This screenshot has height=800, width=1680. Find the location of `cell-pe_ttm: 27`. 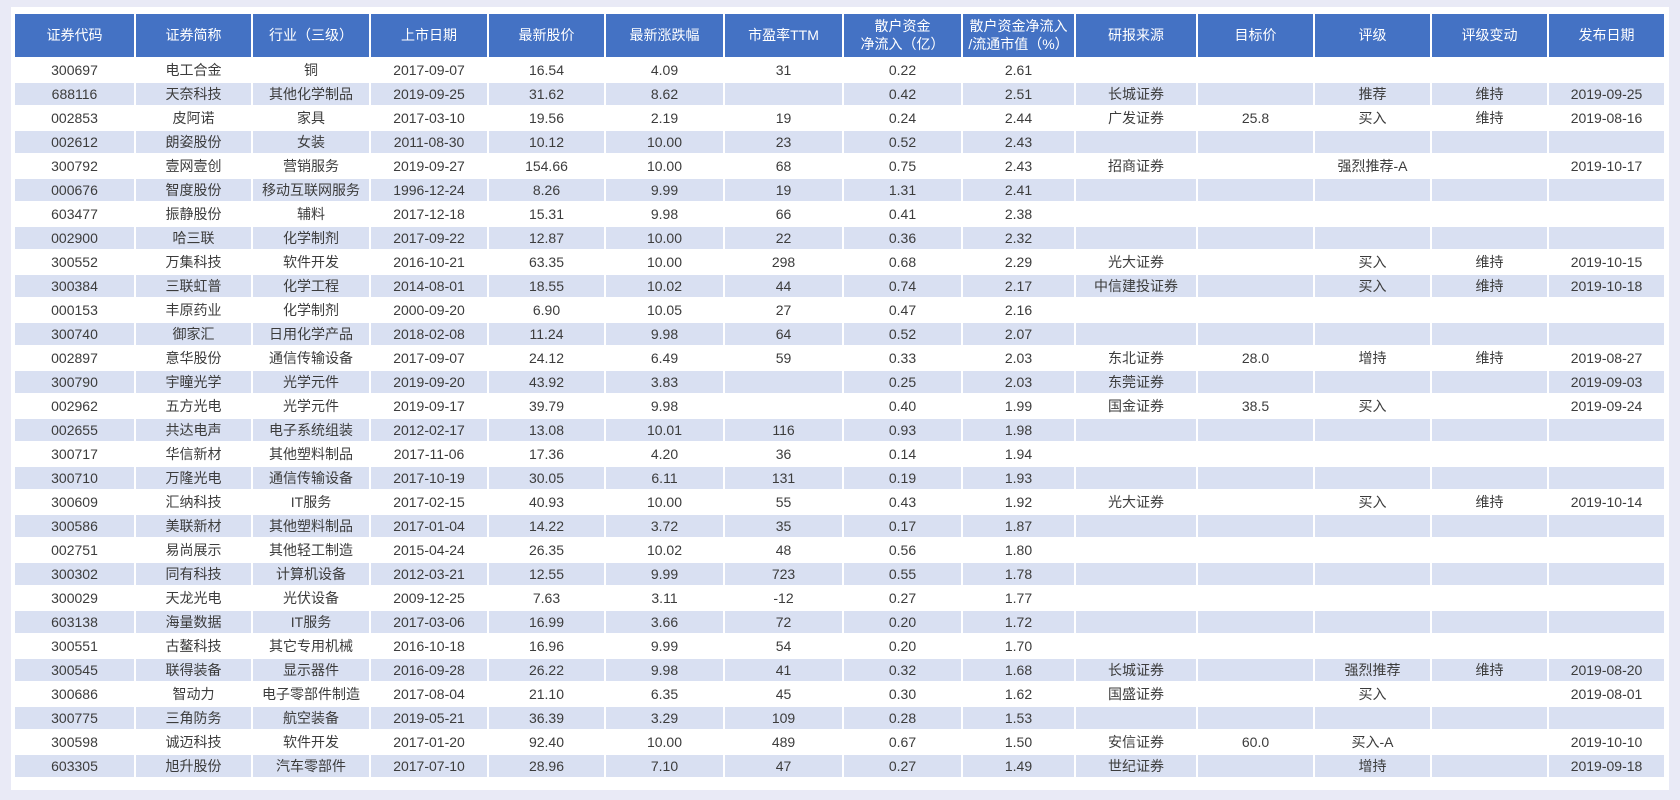

cell-pe_ttm: 27 is located at coordinates (784, 310).